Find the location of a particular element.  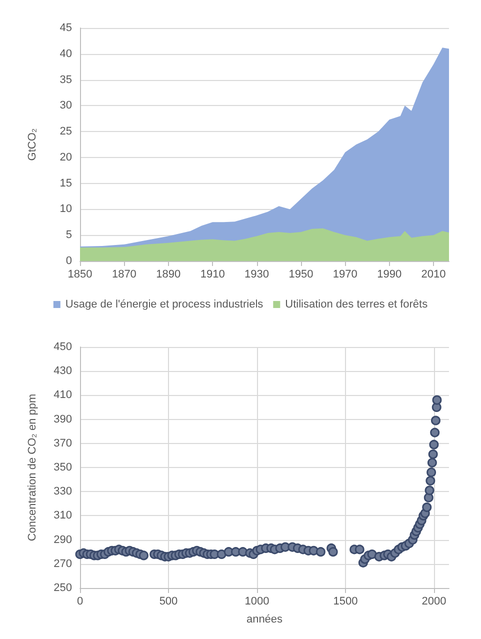

x-tick-label: 1930 is located at coordinates (257, 274).